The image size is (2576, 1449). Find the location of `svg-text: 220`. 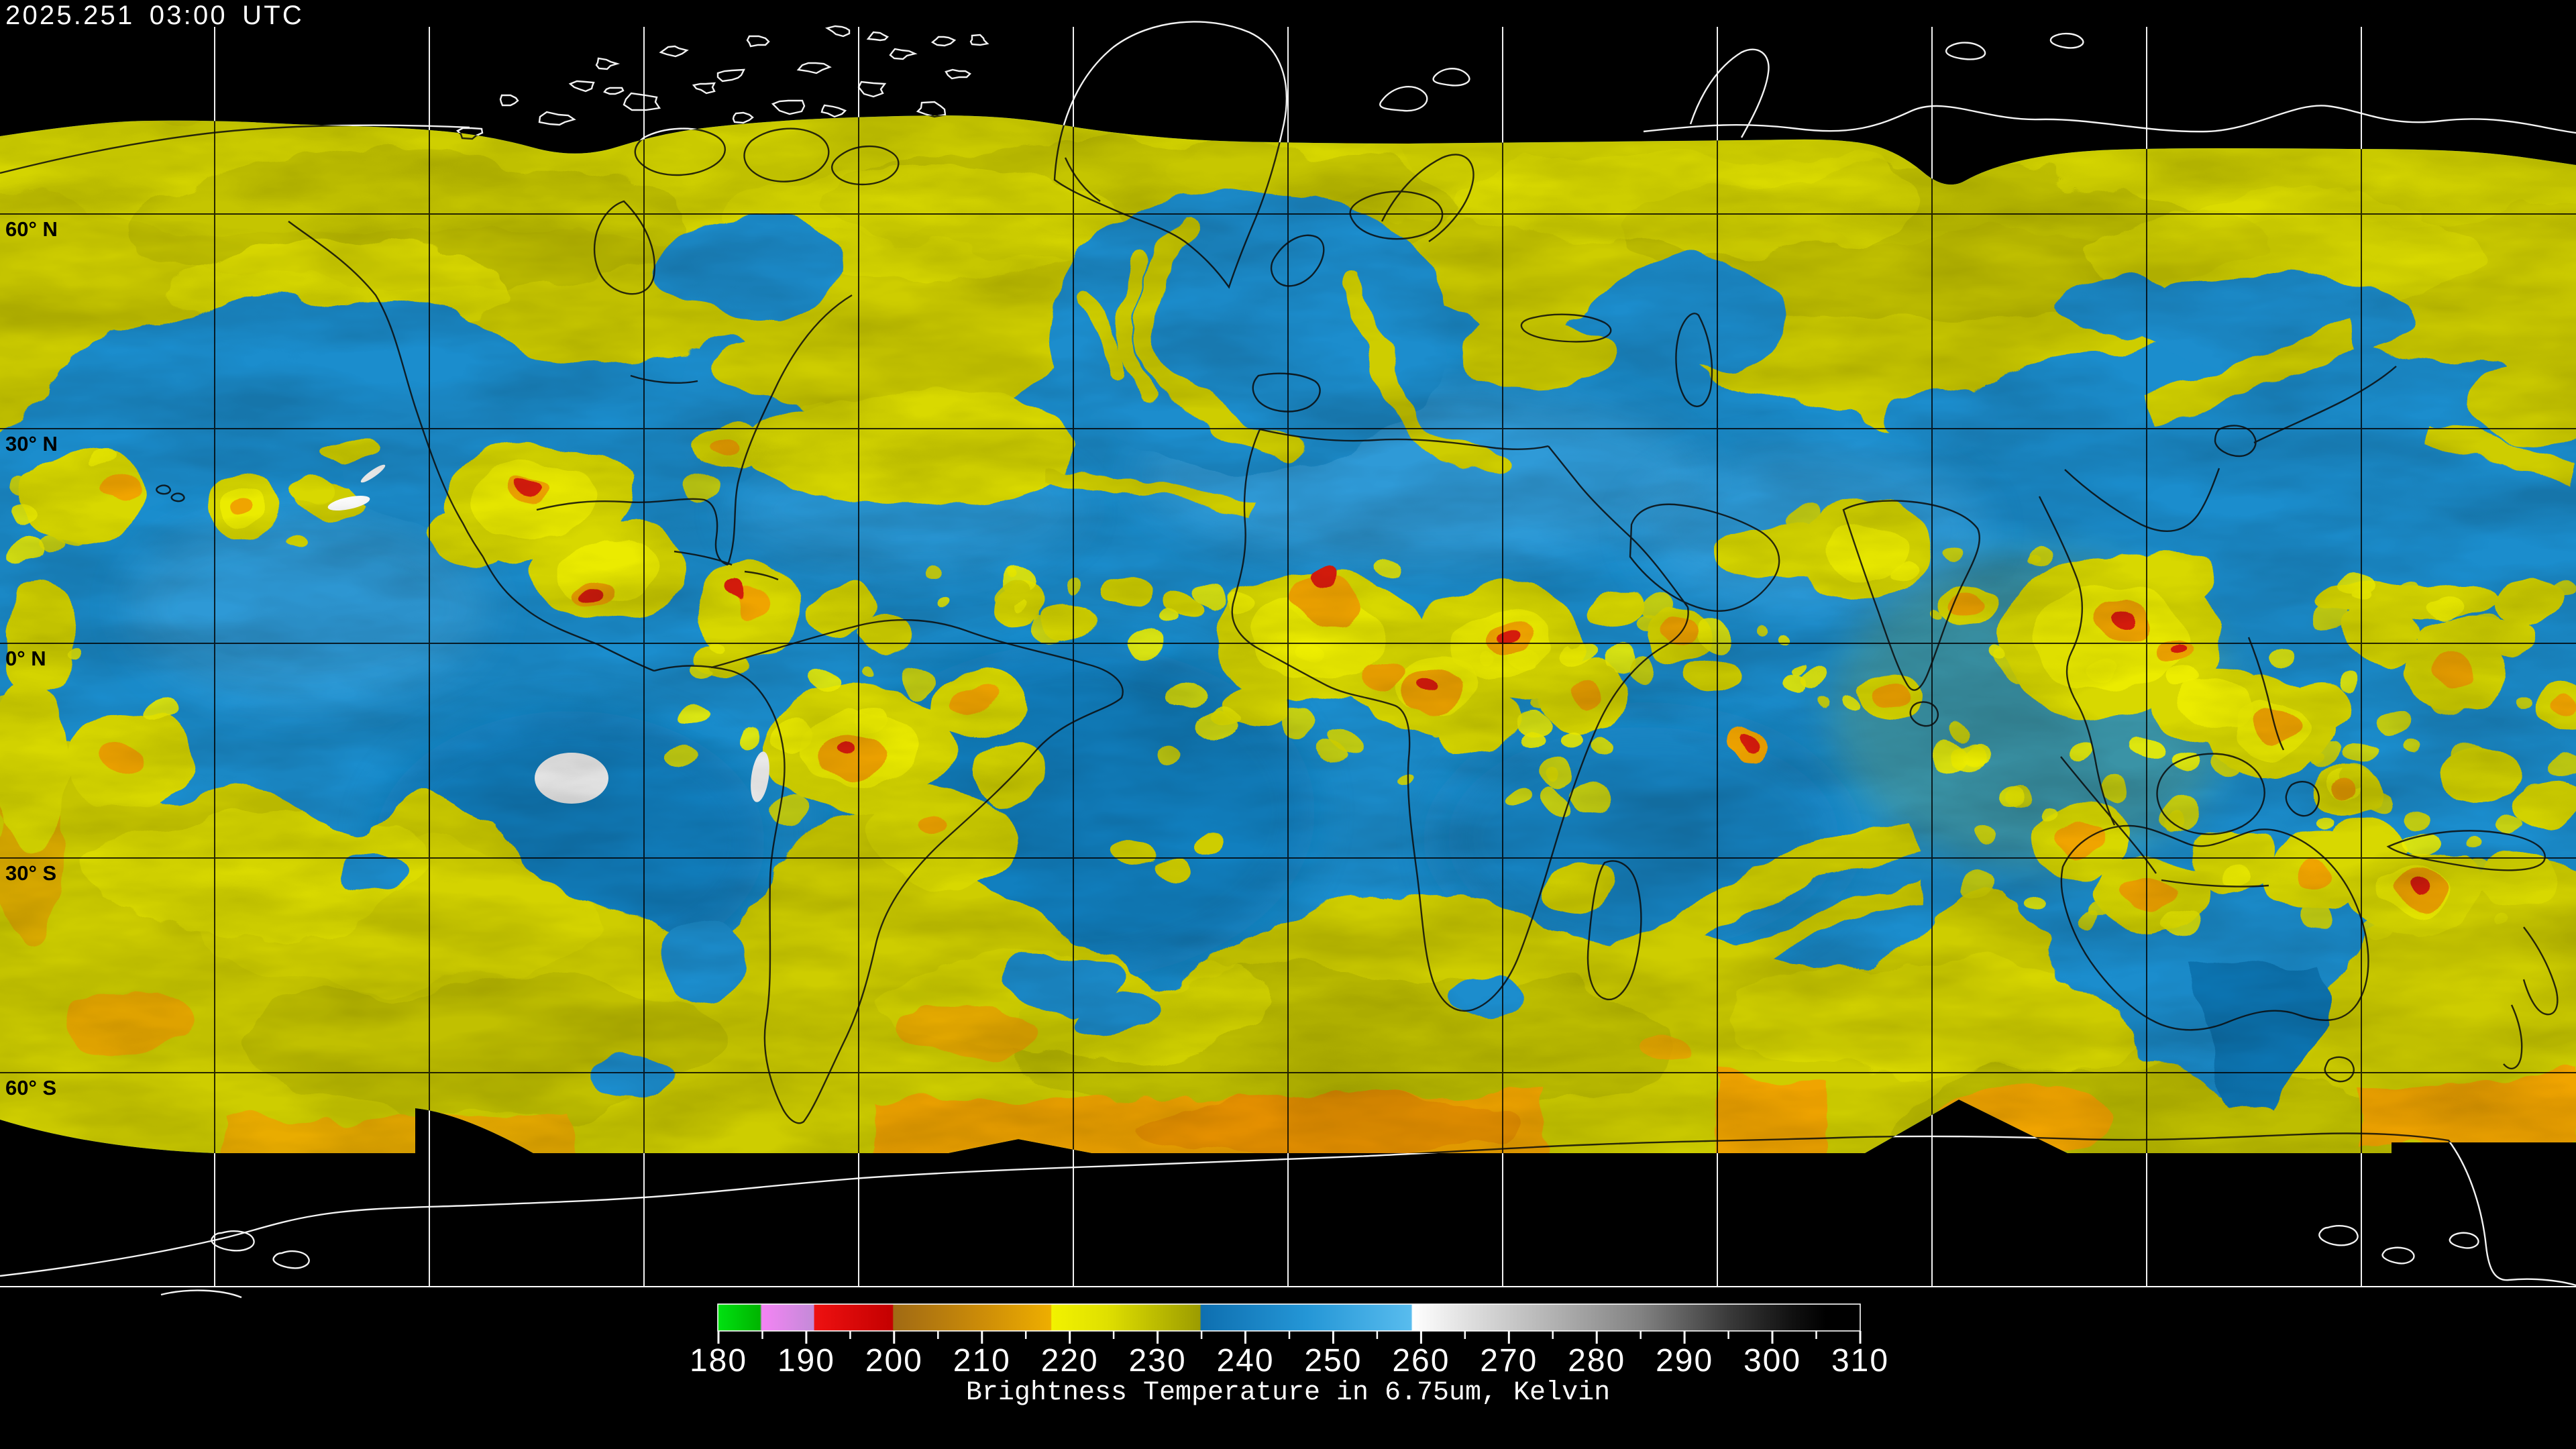

svg-text: 220 is located at coordinates (1070, 1361).